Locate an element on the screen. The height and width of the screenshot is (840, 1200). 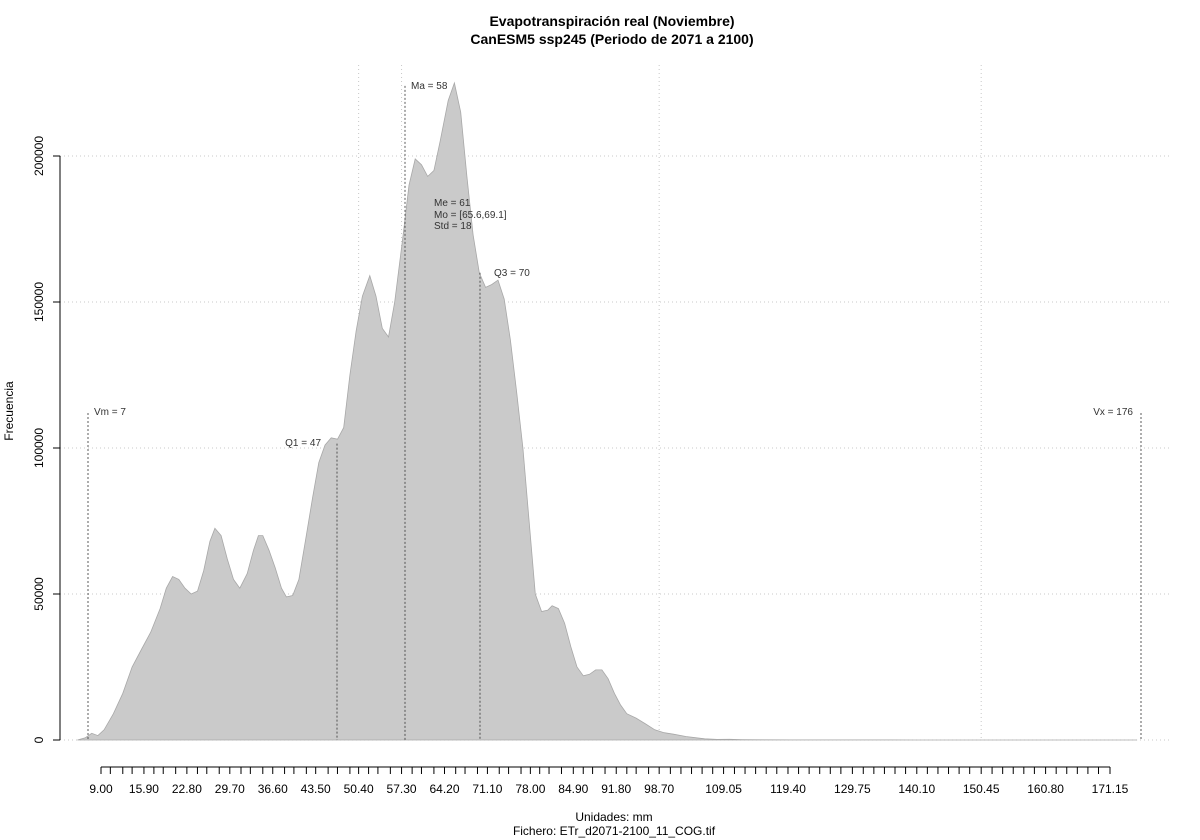
stat-annotation-label: Q1 = 47 is located at coordinates (303, 443).